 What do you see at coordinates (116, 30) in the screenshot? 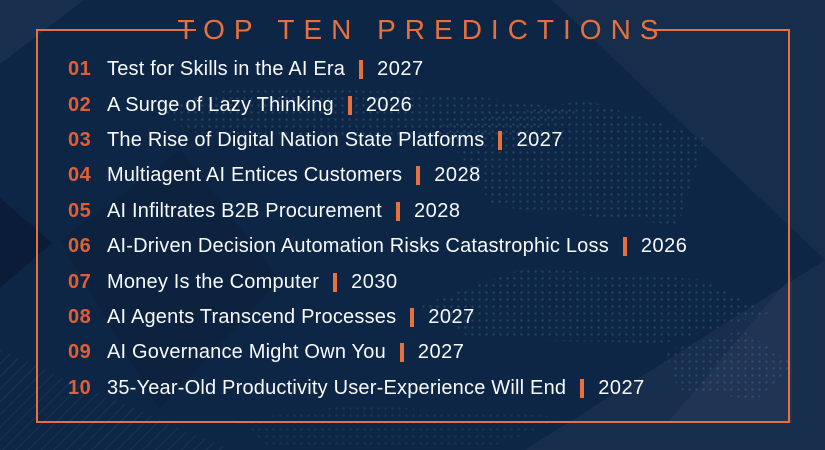
I see `frame-border-top-left-segment` at bounding box center [116, 30].